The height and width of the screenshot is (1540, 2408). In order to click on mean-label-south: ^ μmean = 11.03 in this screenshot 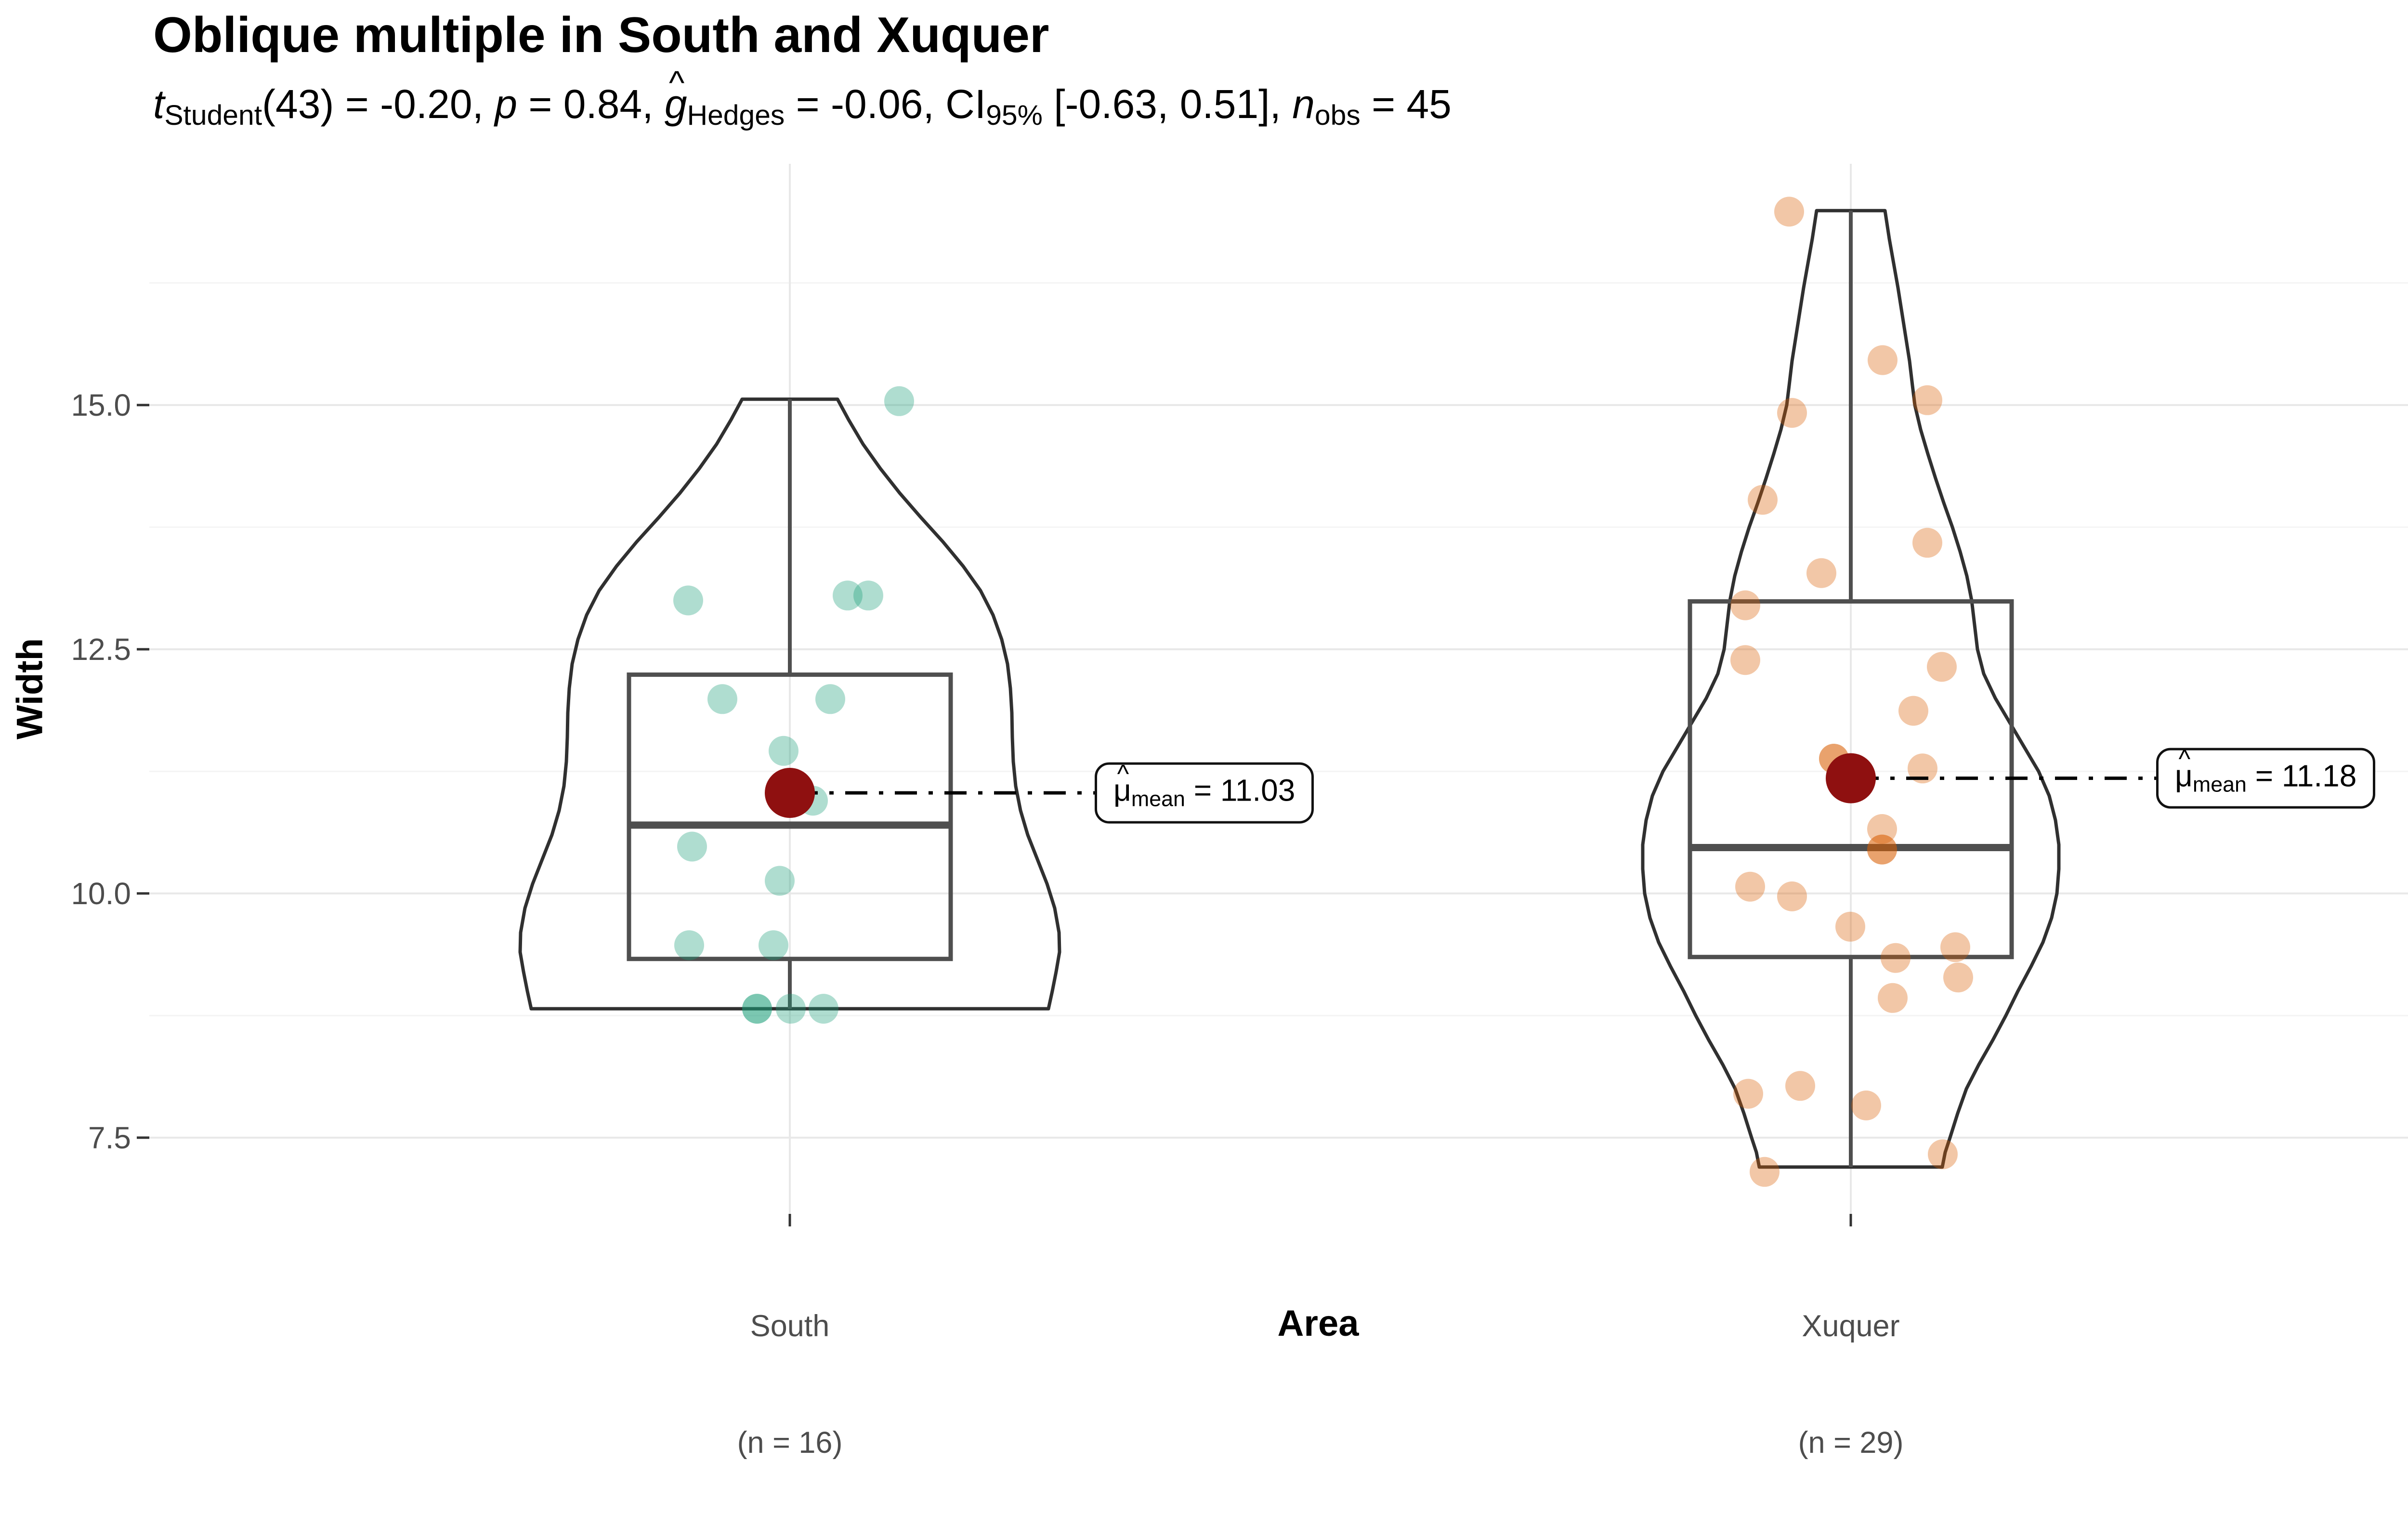, I will do `click(1204, 792)`.